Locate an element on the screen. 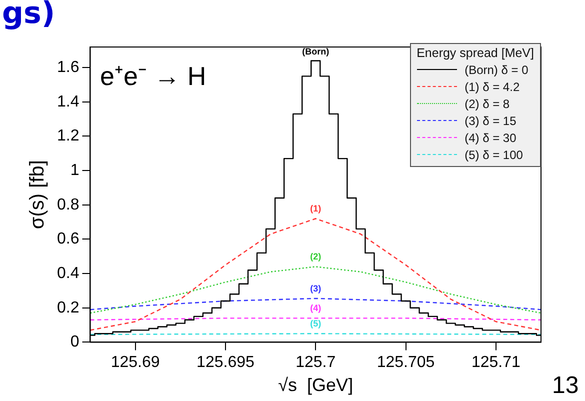 The height and width of the screenshot is (401, 585). legend-label: (3) δ = 15 is located at coordinates (490, 121).